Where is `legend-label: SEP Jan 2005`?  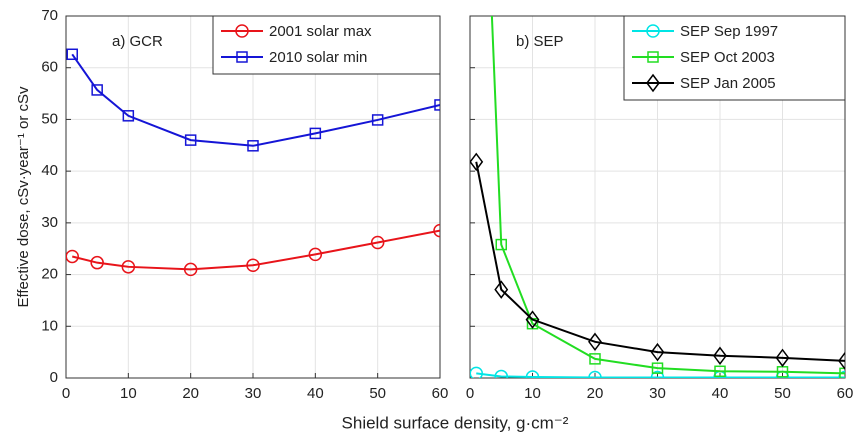 legend-label: SEP Jan 2005 is located at coordinates (728, 83).